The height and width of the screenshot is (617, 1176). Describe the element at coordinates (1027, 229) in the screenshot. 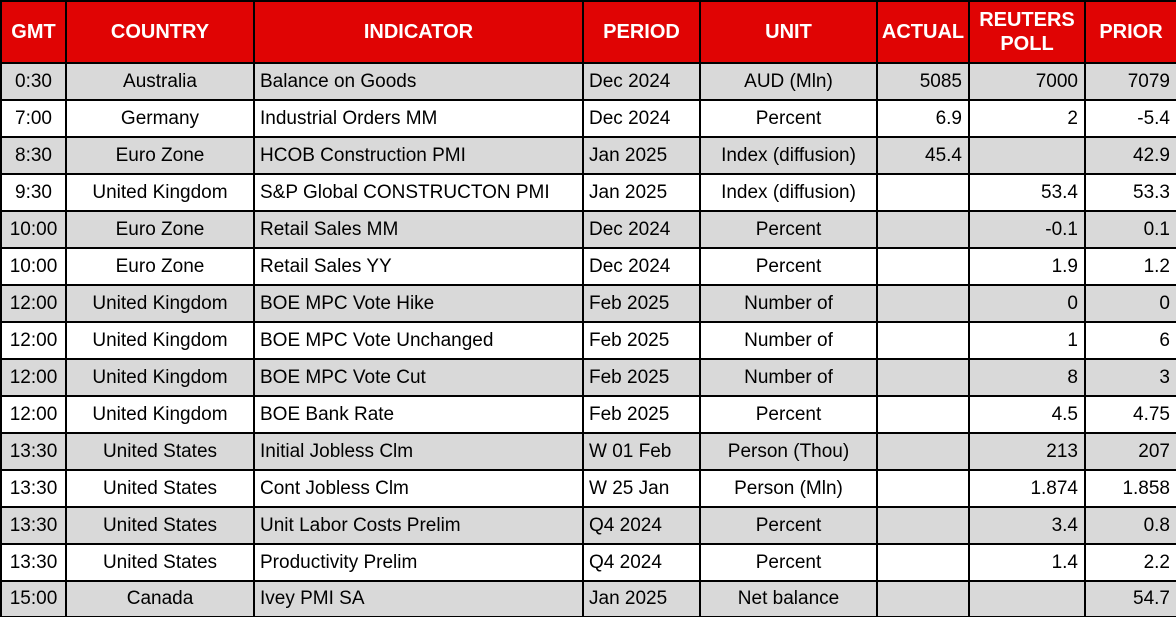

I see `cell-reuters-poll: -0.1` at that location.